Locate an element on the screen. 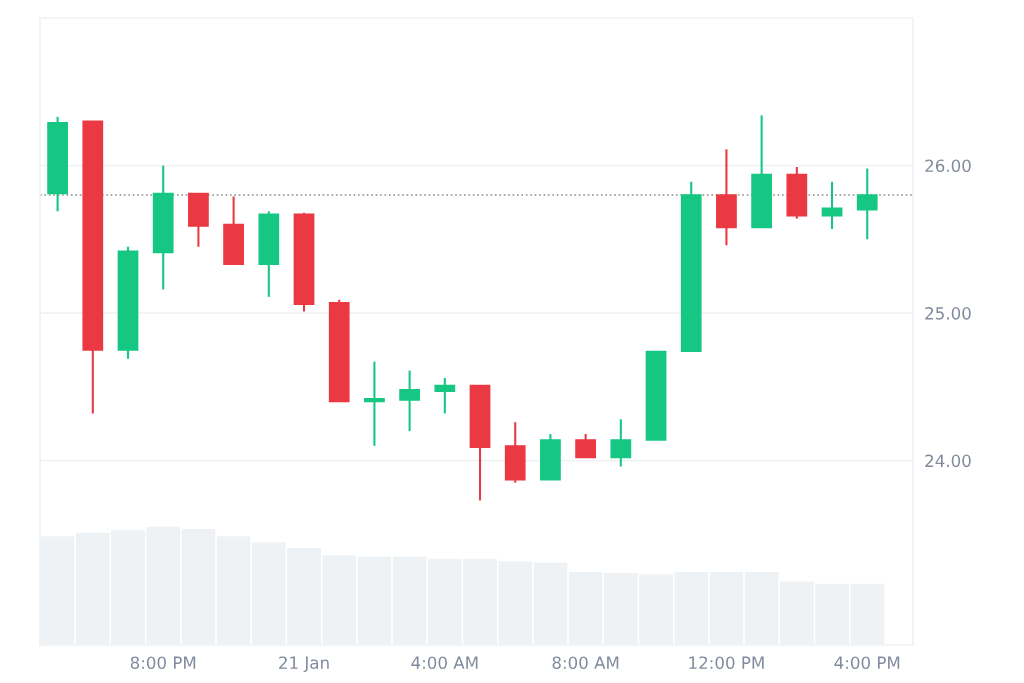 The height and width of the screenshot is (683, 1024). y-tick-label: 26.00 is located at coordinates (948, 166).